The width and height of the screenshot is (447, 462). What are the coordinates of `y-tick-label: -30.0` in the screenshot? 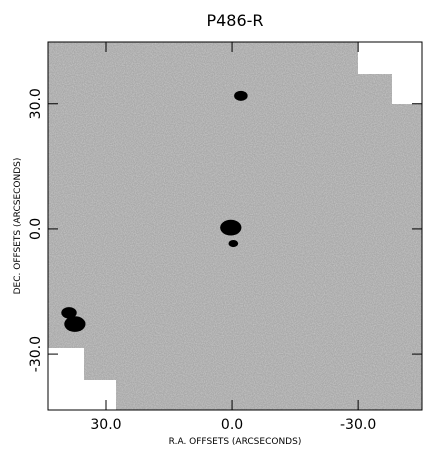 It's located at (36, 354).